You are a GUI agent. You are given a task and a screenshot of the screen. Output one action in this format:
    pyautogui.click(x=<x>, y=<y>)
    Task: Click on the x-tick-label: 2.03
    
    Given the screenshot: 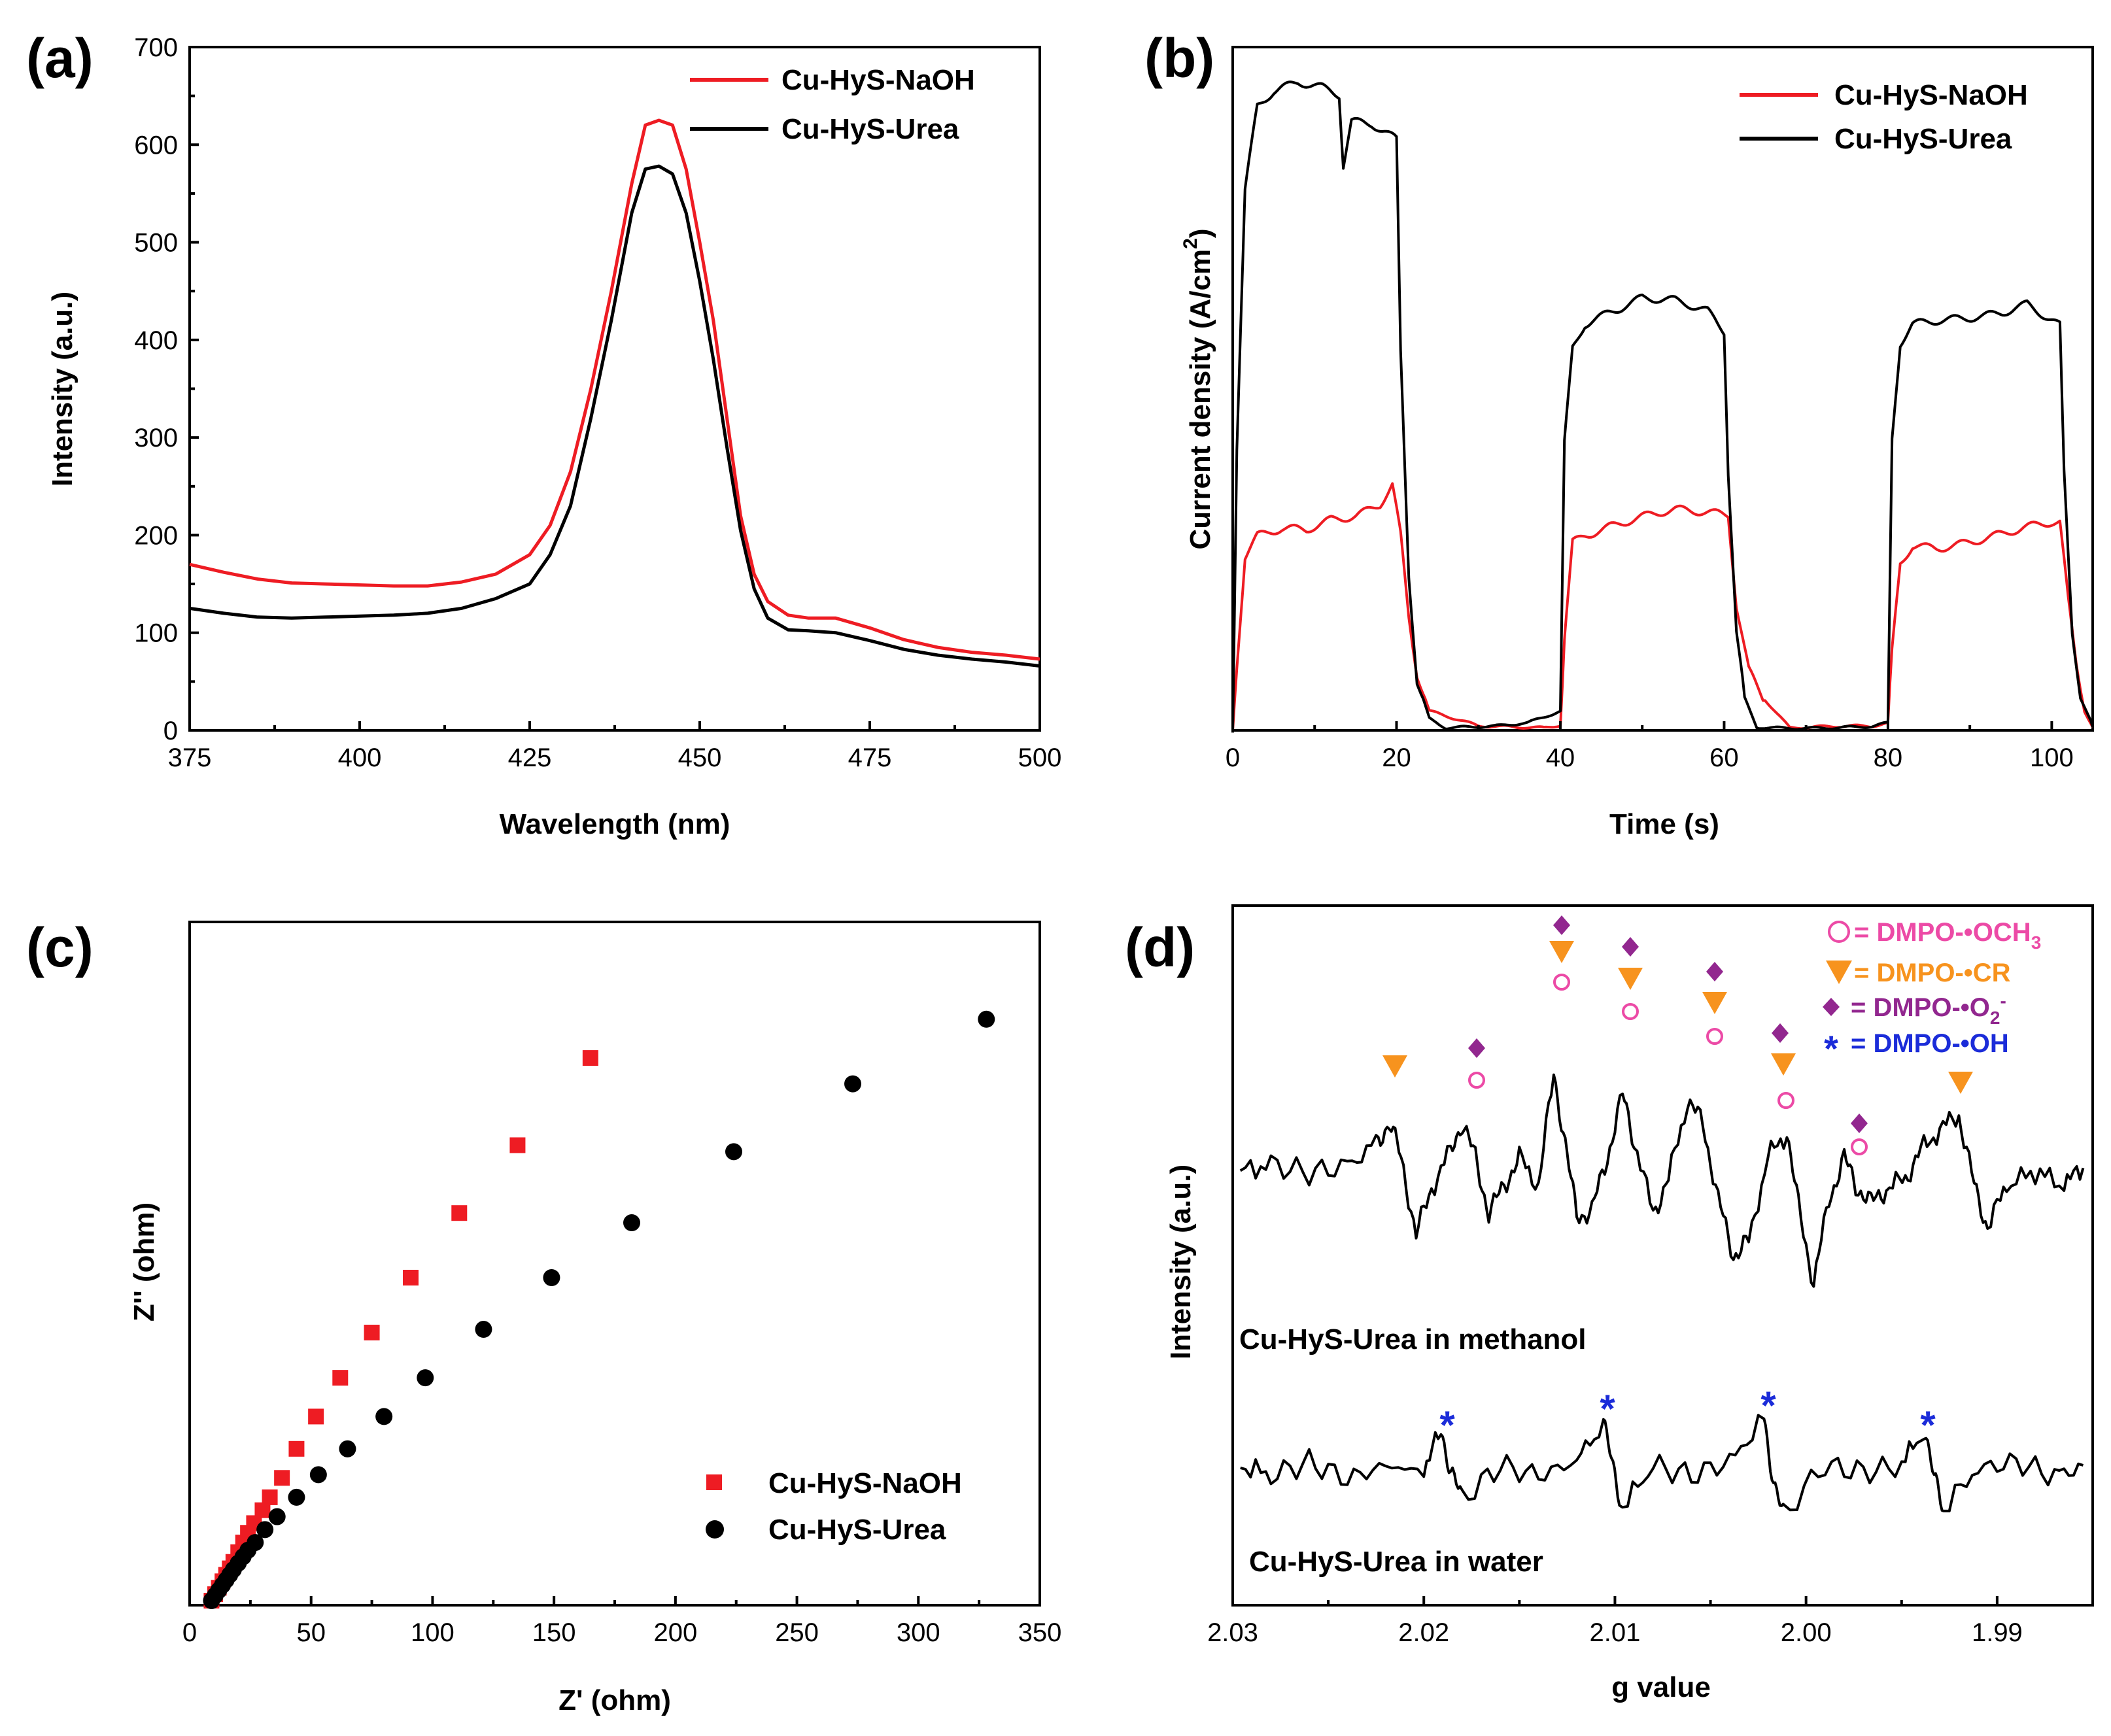 What is the action you would take?
    pyautogui.click(x=1232, y=1633)
    